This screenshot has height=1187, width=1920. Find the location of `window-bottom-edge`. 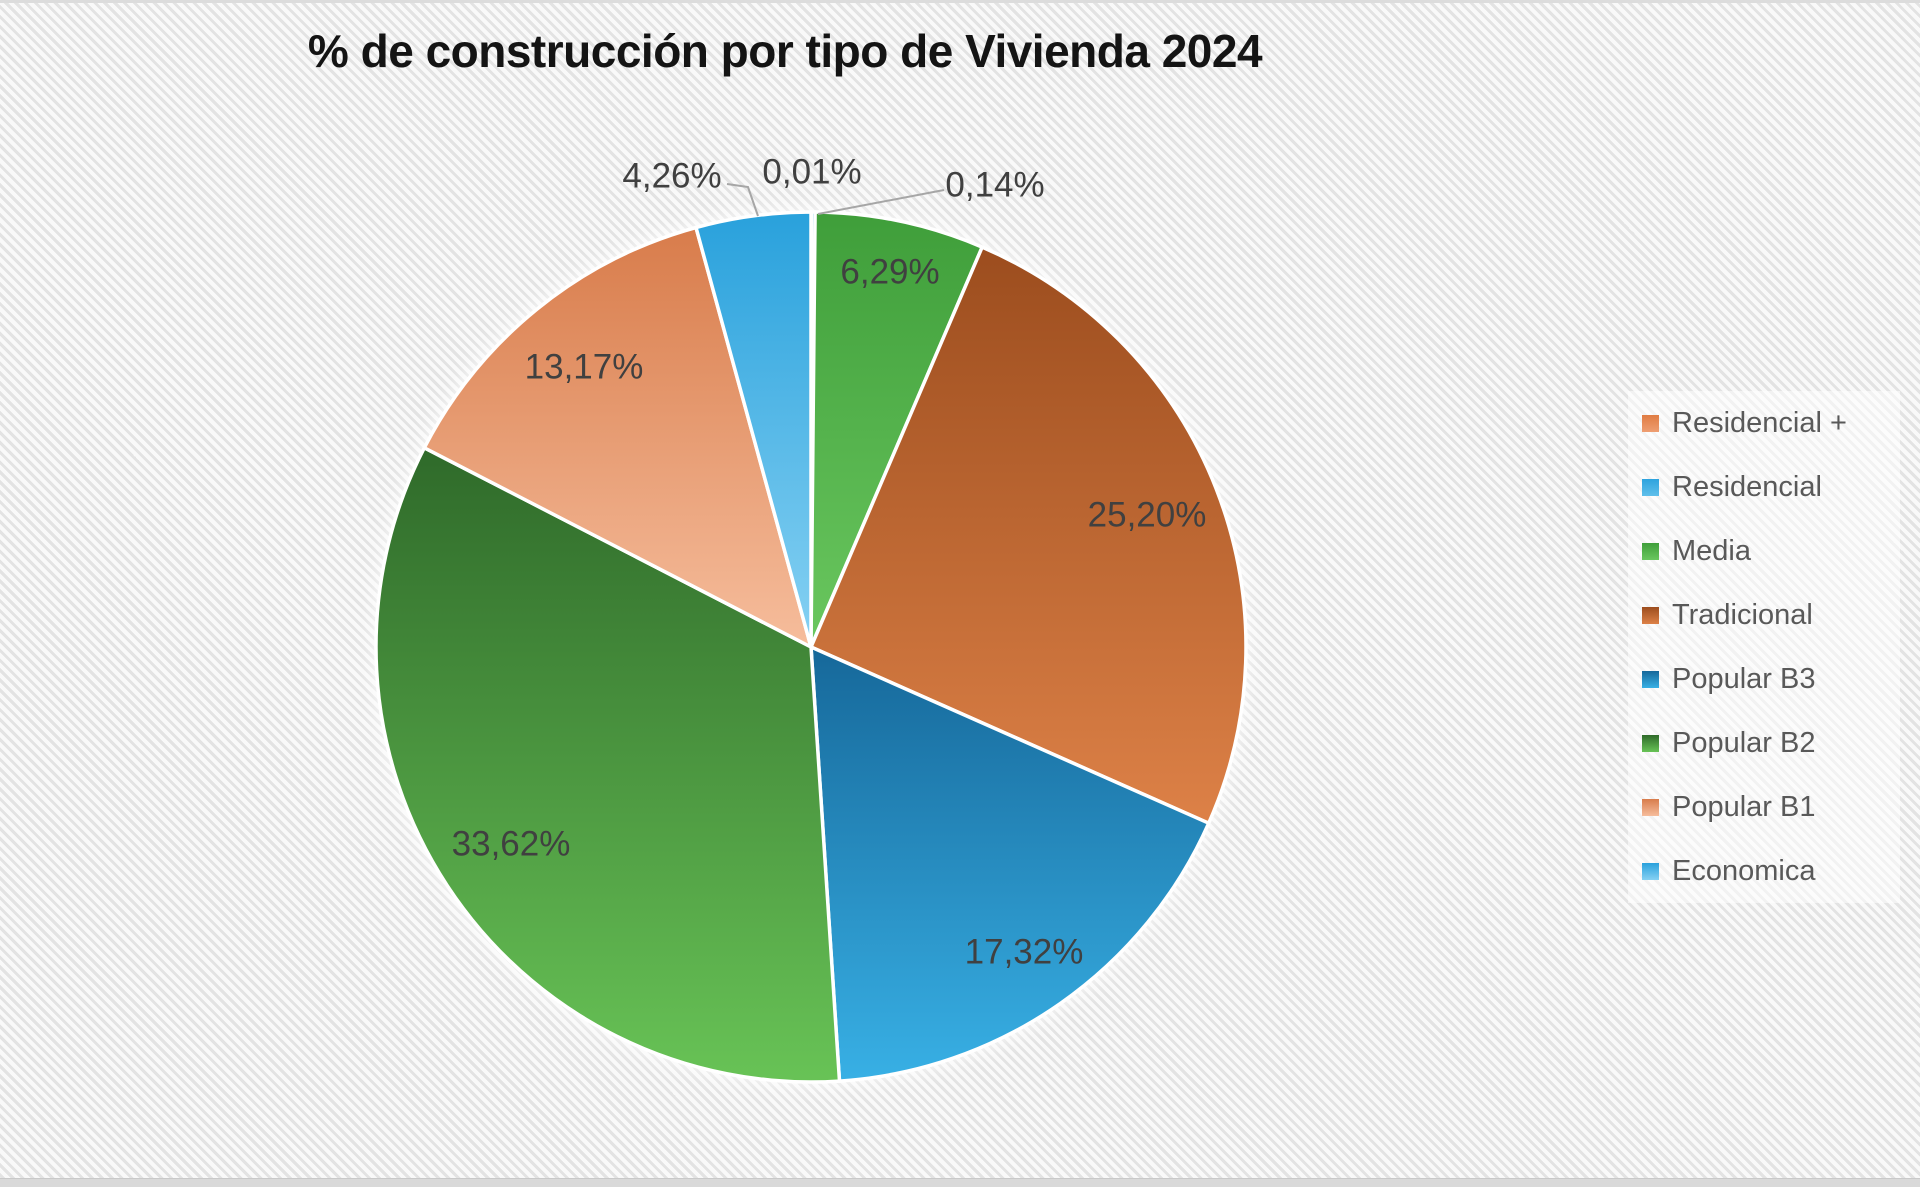

window-bottom-edge is located at coordinates (960, 1182).